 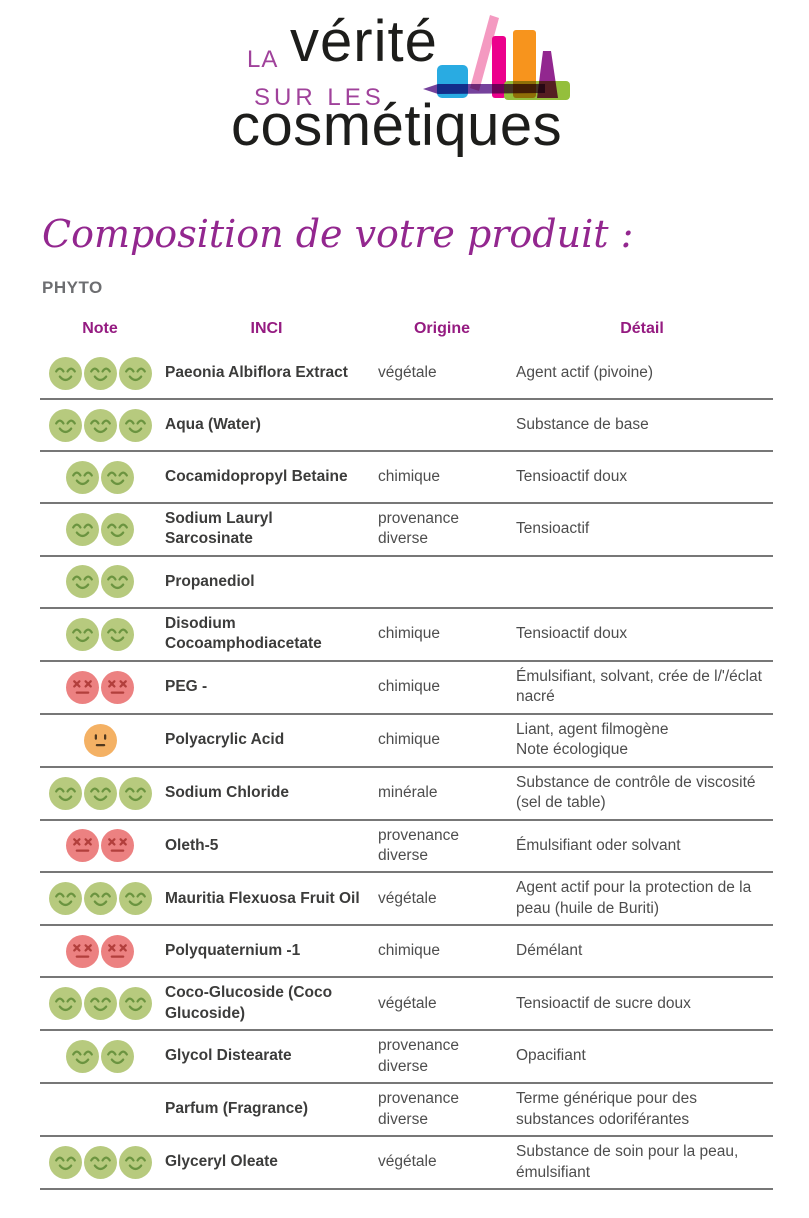 What do you see at coordinates (484, 53) in the screenshot?
I see `mascara-wand-icon` at bounding box center [484, 53].